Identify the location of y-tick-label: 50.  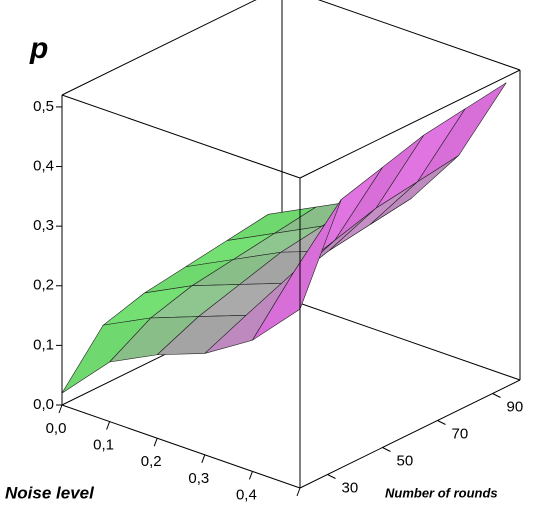
(405, 460).